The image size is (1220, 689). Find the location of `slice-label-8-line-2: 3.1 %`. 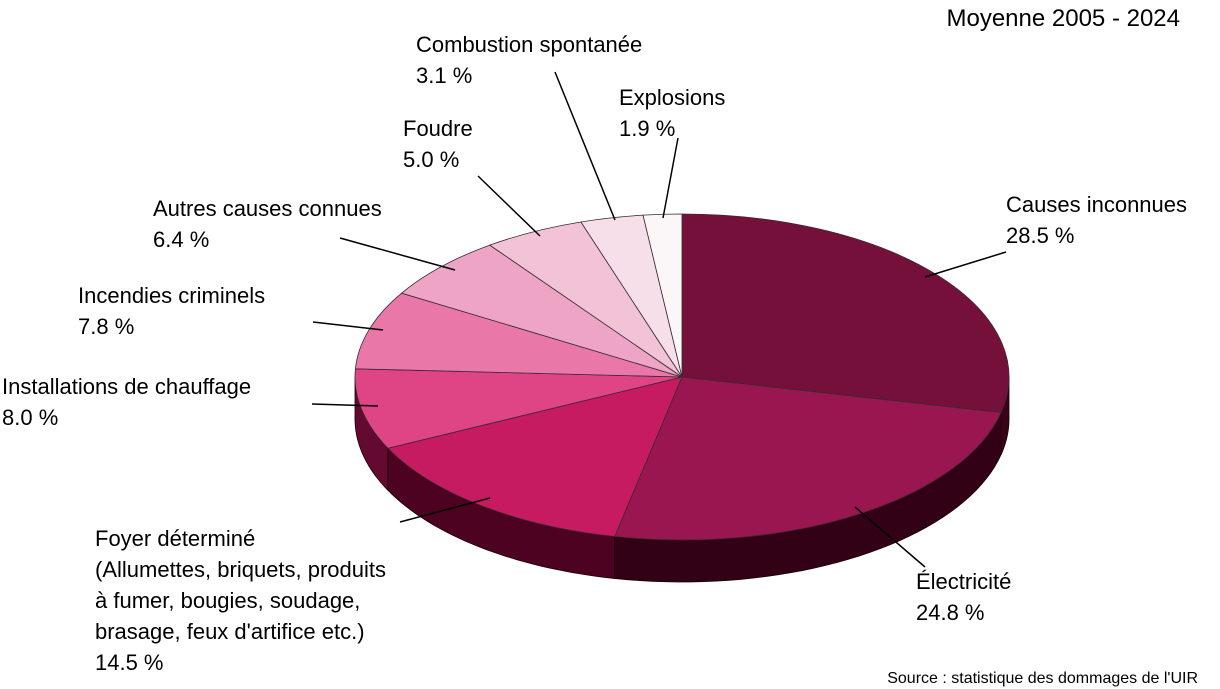

slice-label-8-line-2: 3.1 % is located at coordinates (444, 75).